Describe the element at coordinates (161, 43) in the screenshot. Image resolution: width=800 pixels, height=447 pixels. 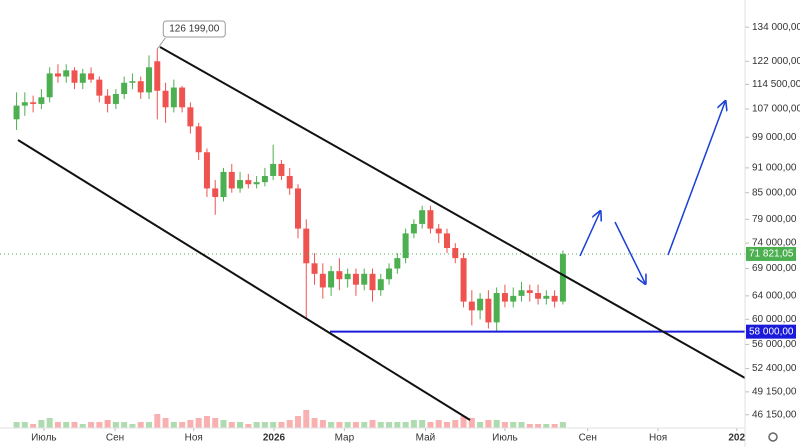
I see `annotation-pointer` at that location.